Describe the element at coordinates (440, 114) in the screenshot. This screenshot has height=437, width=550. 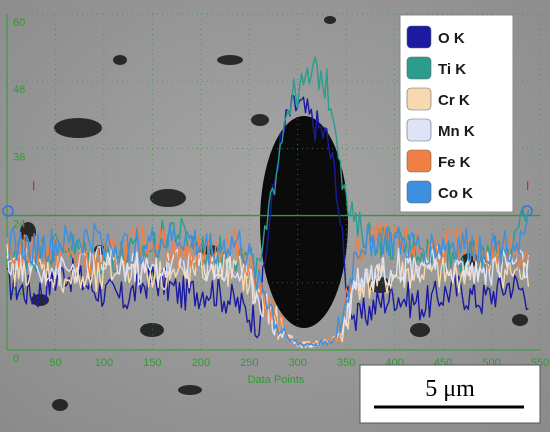
I see `legend: O K Ti K Cr K Mn K Fe K Co K` at that location.